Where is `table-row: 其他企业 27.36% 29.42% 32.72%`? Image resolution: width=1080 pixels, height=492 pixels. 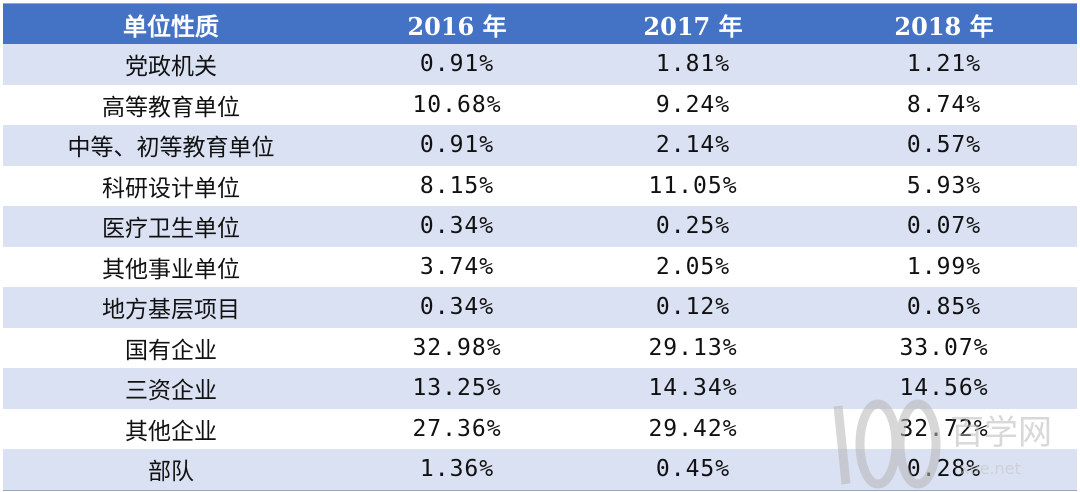
table-row: 其他企业 27.36% 29.42% 32.72% is located at coordinates (540, 428).